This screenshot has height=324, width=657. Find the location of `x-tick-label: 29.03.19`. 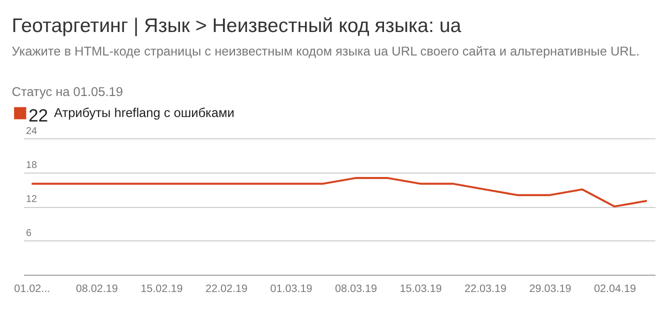

x-tick-label: 29.03.19 is located at coordinates (550, 288).